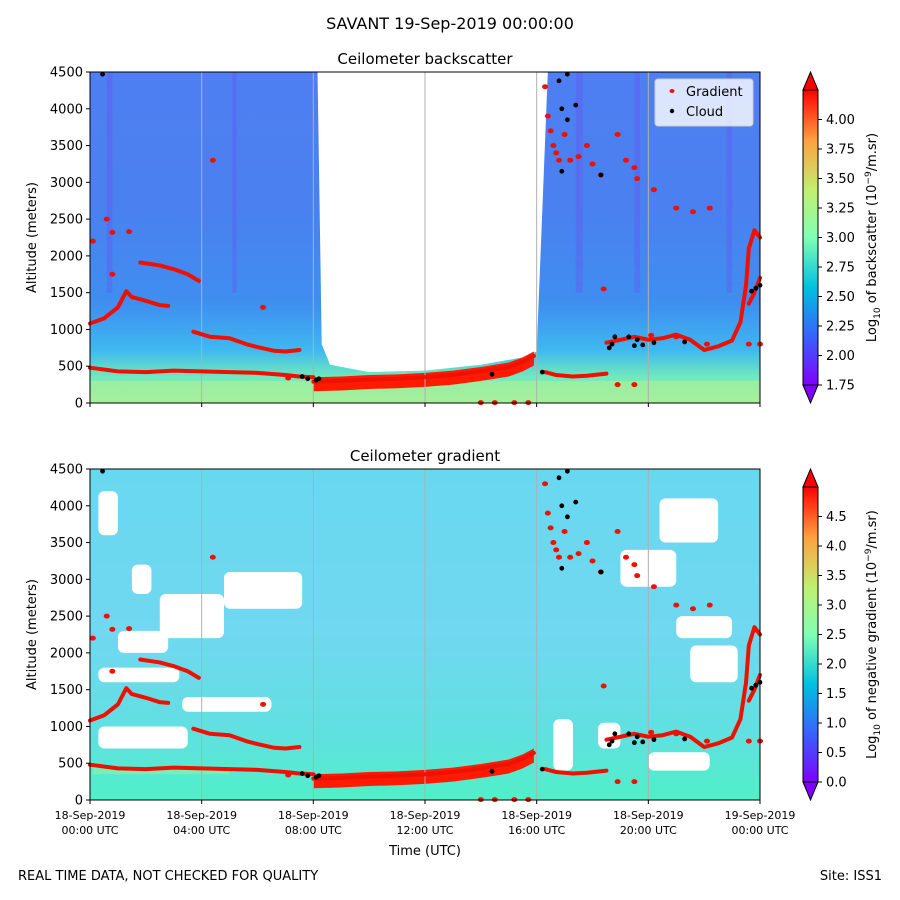 The image size is (900, 900). Describe the element at coordinates (66, 580) in the screenshot. I see `y-tick-label: 3000` at that location.